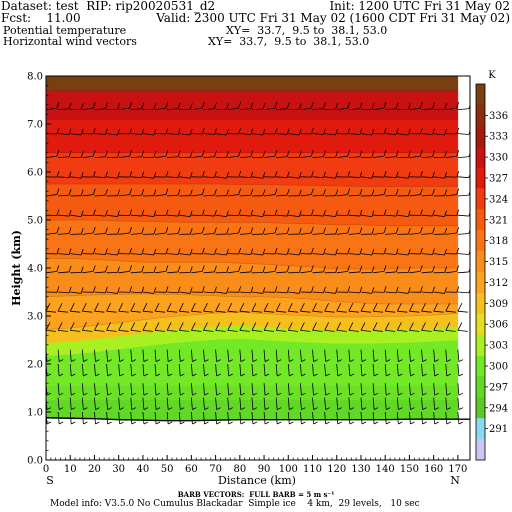  I want to click on terrain-line, so click(258, 419).